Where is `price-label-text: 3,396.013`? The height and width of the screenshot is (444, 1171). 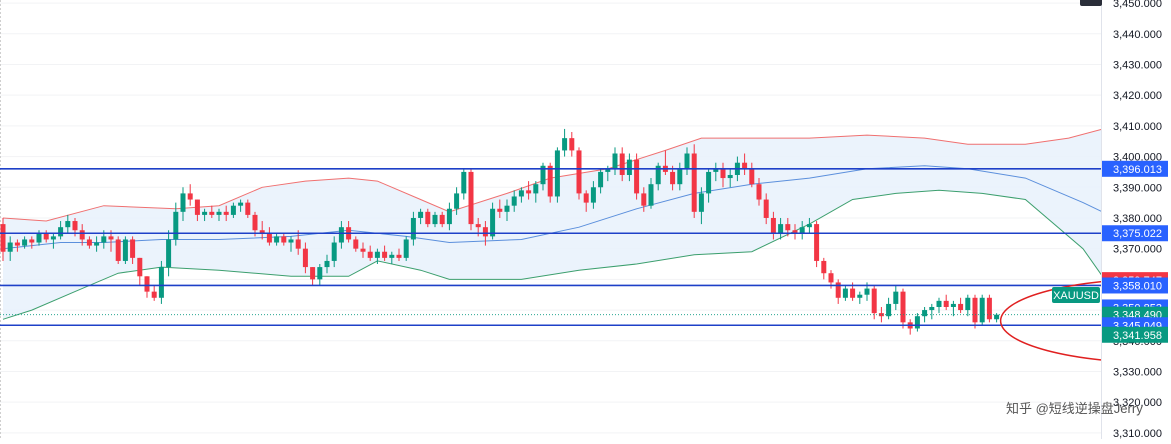 price-label-text: 3,396.013 is located at coordinates (1137, 170).